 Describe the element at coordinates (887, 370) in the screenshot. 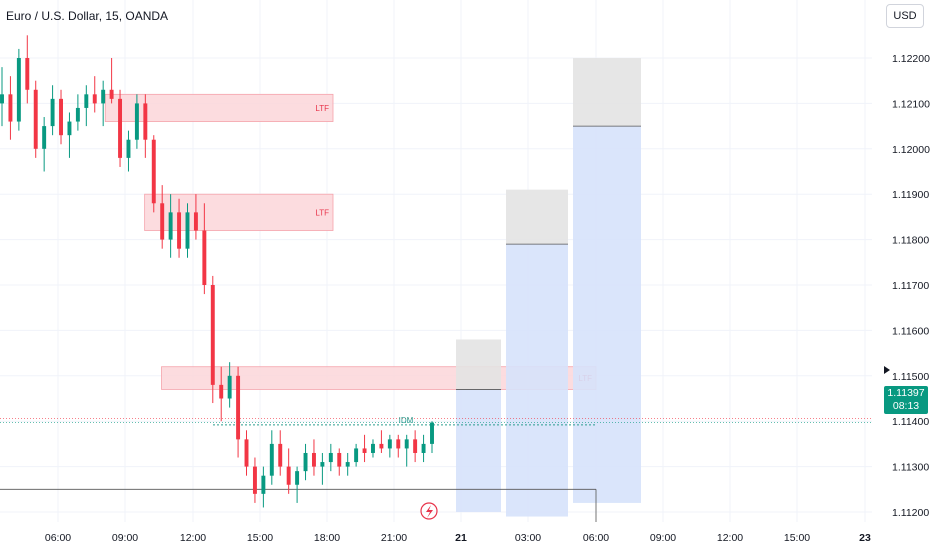

I see `price-scale-arrow` at that location.